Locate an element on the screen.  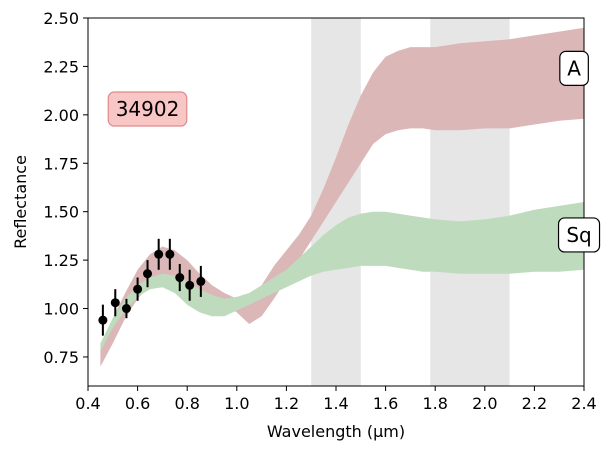
y-axis-ticks: 0.75 1.00 1.25 1.50 1.75 2.00 2.25 2.50 is located at coordinates (65, 188).